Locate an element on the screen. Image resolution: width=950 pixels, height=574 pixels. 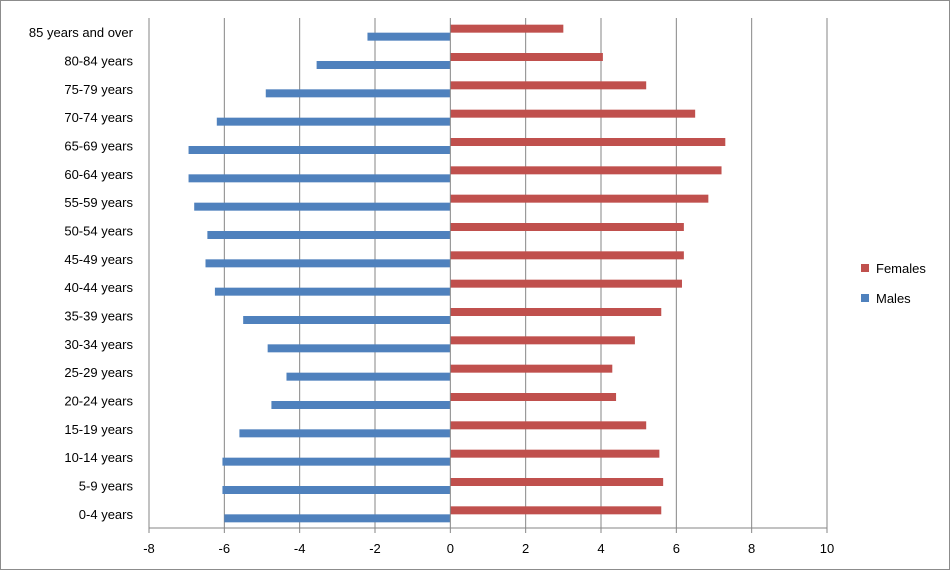
category-label: 60-64 years is located at coordinates (98, 174).